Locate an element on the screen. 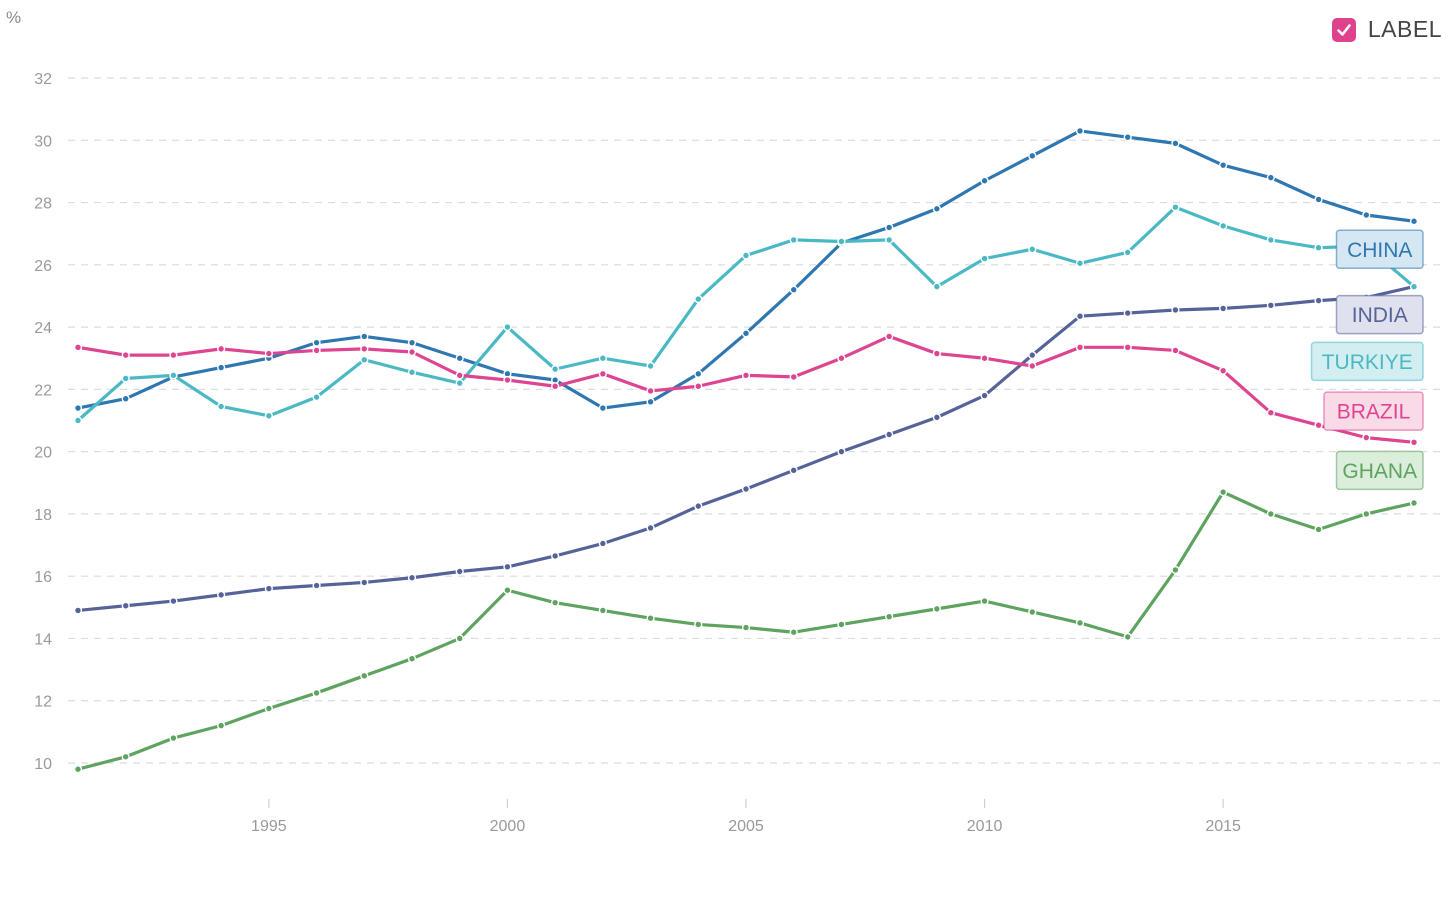 Image resolution: width=1456 pixels, height=910 pixels. data-point-ghana-2015 is located at coordinates (1223, 492).